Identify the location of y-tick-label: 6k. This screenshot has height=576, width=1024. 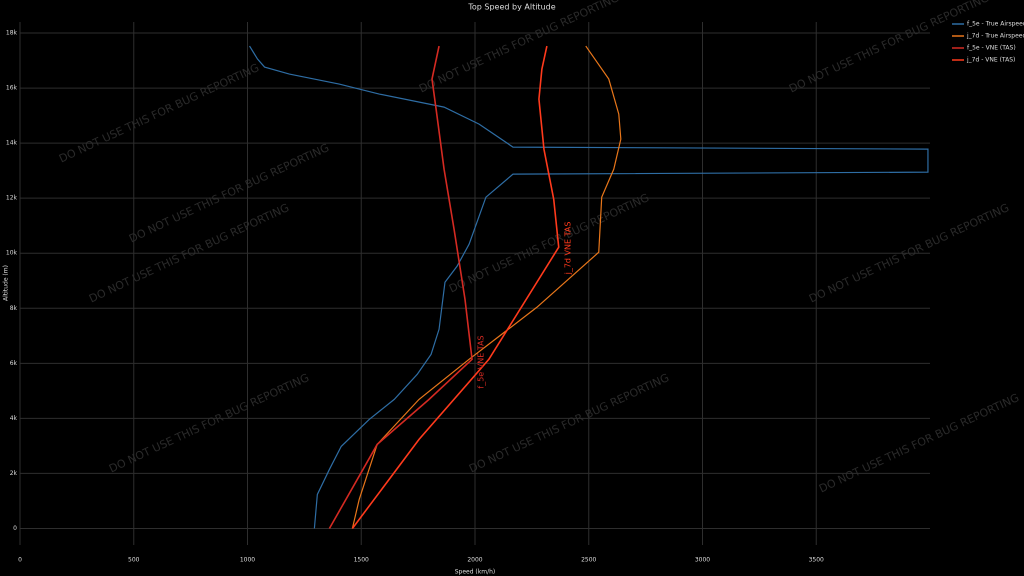
(14, 363).